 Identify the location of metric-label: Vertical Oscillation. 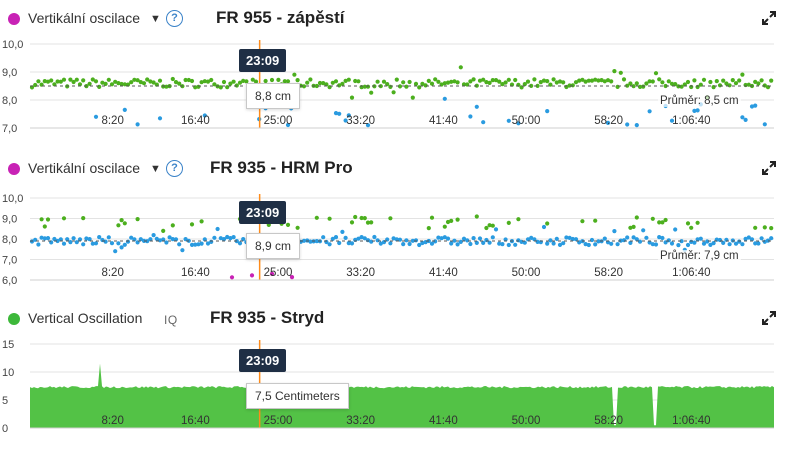
(85, 318).